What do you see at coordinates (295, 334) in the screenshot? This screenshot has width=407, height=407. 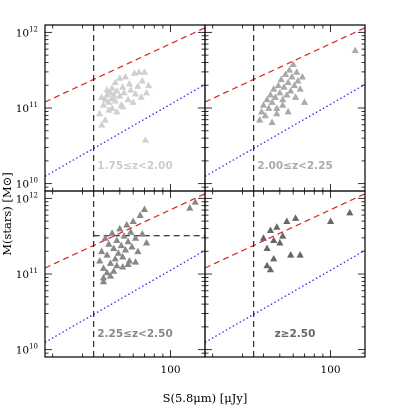 I see `panel-redshift-label: z≥2.50` at bounding box center [295, 334].